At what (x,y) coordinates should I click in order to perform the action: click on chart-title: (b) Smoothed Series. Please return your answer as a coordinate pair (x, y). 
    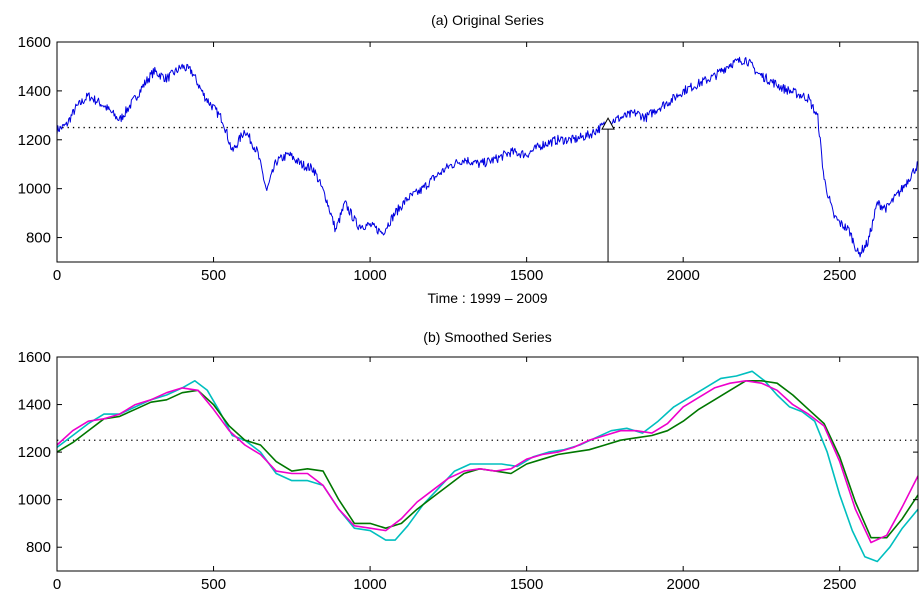
    Looking at the image, I should click on (487, 337).